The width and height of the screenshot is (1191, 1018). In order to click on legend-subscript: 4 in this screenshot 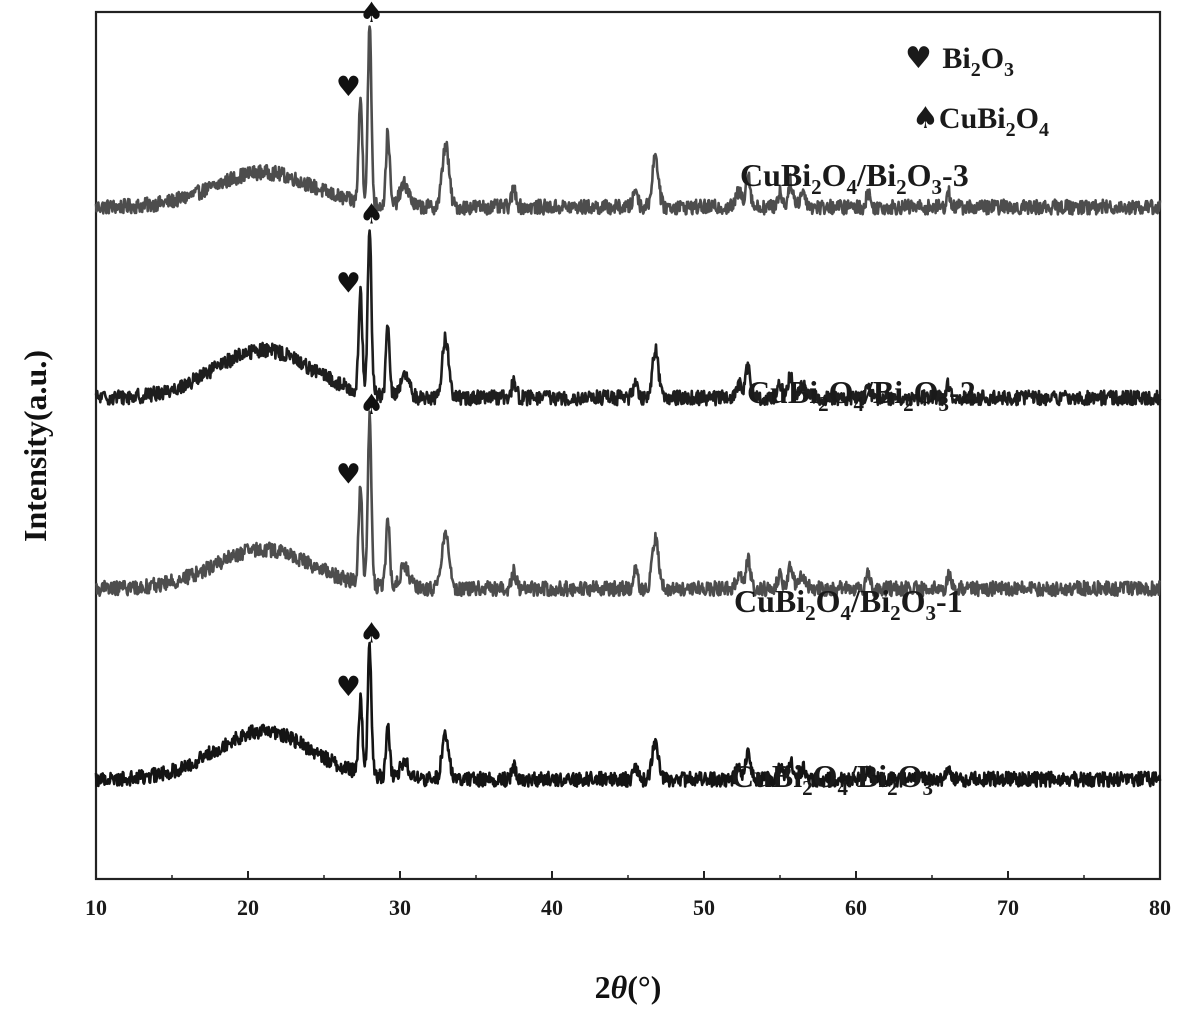, I will do `click(1044, 130)`.